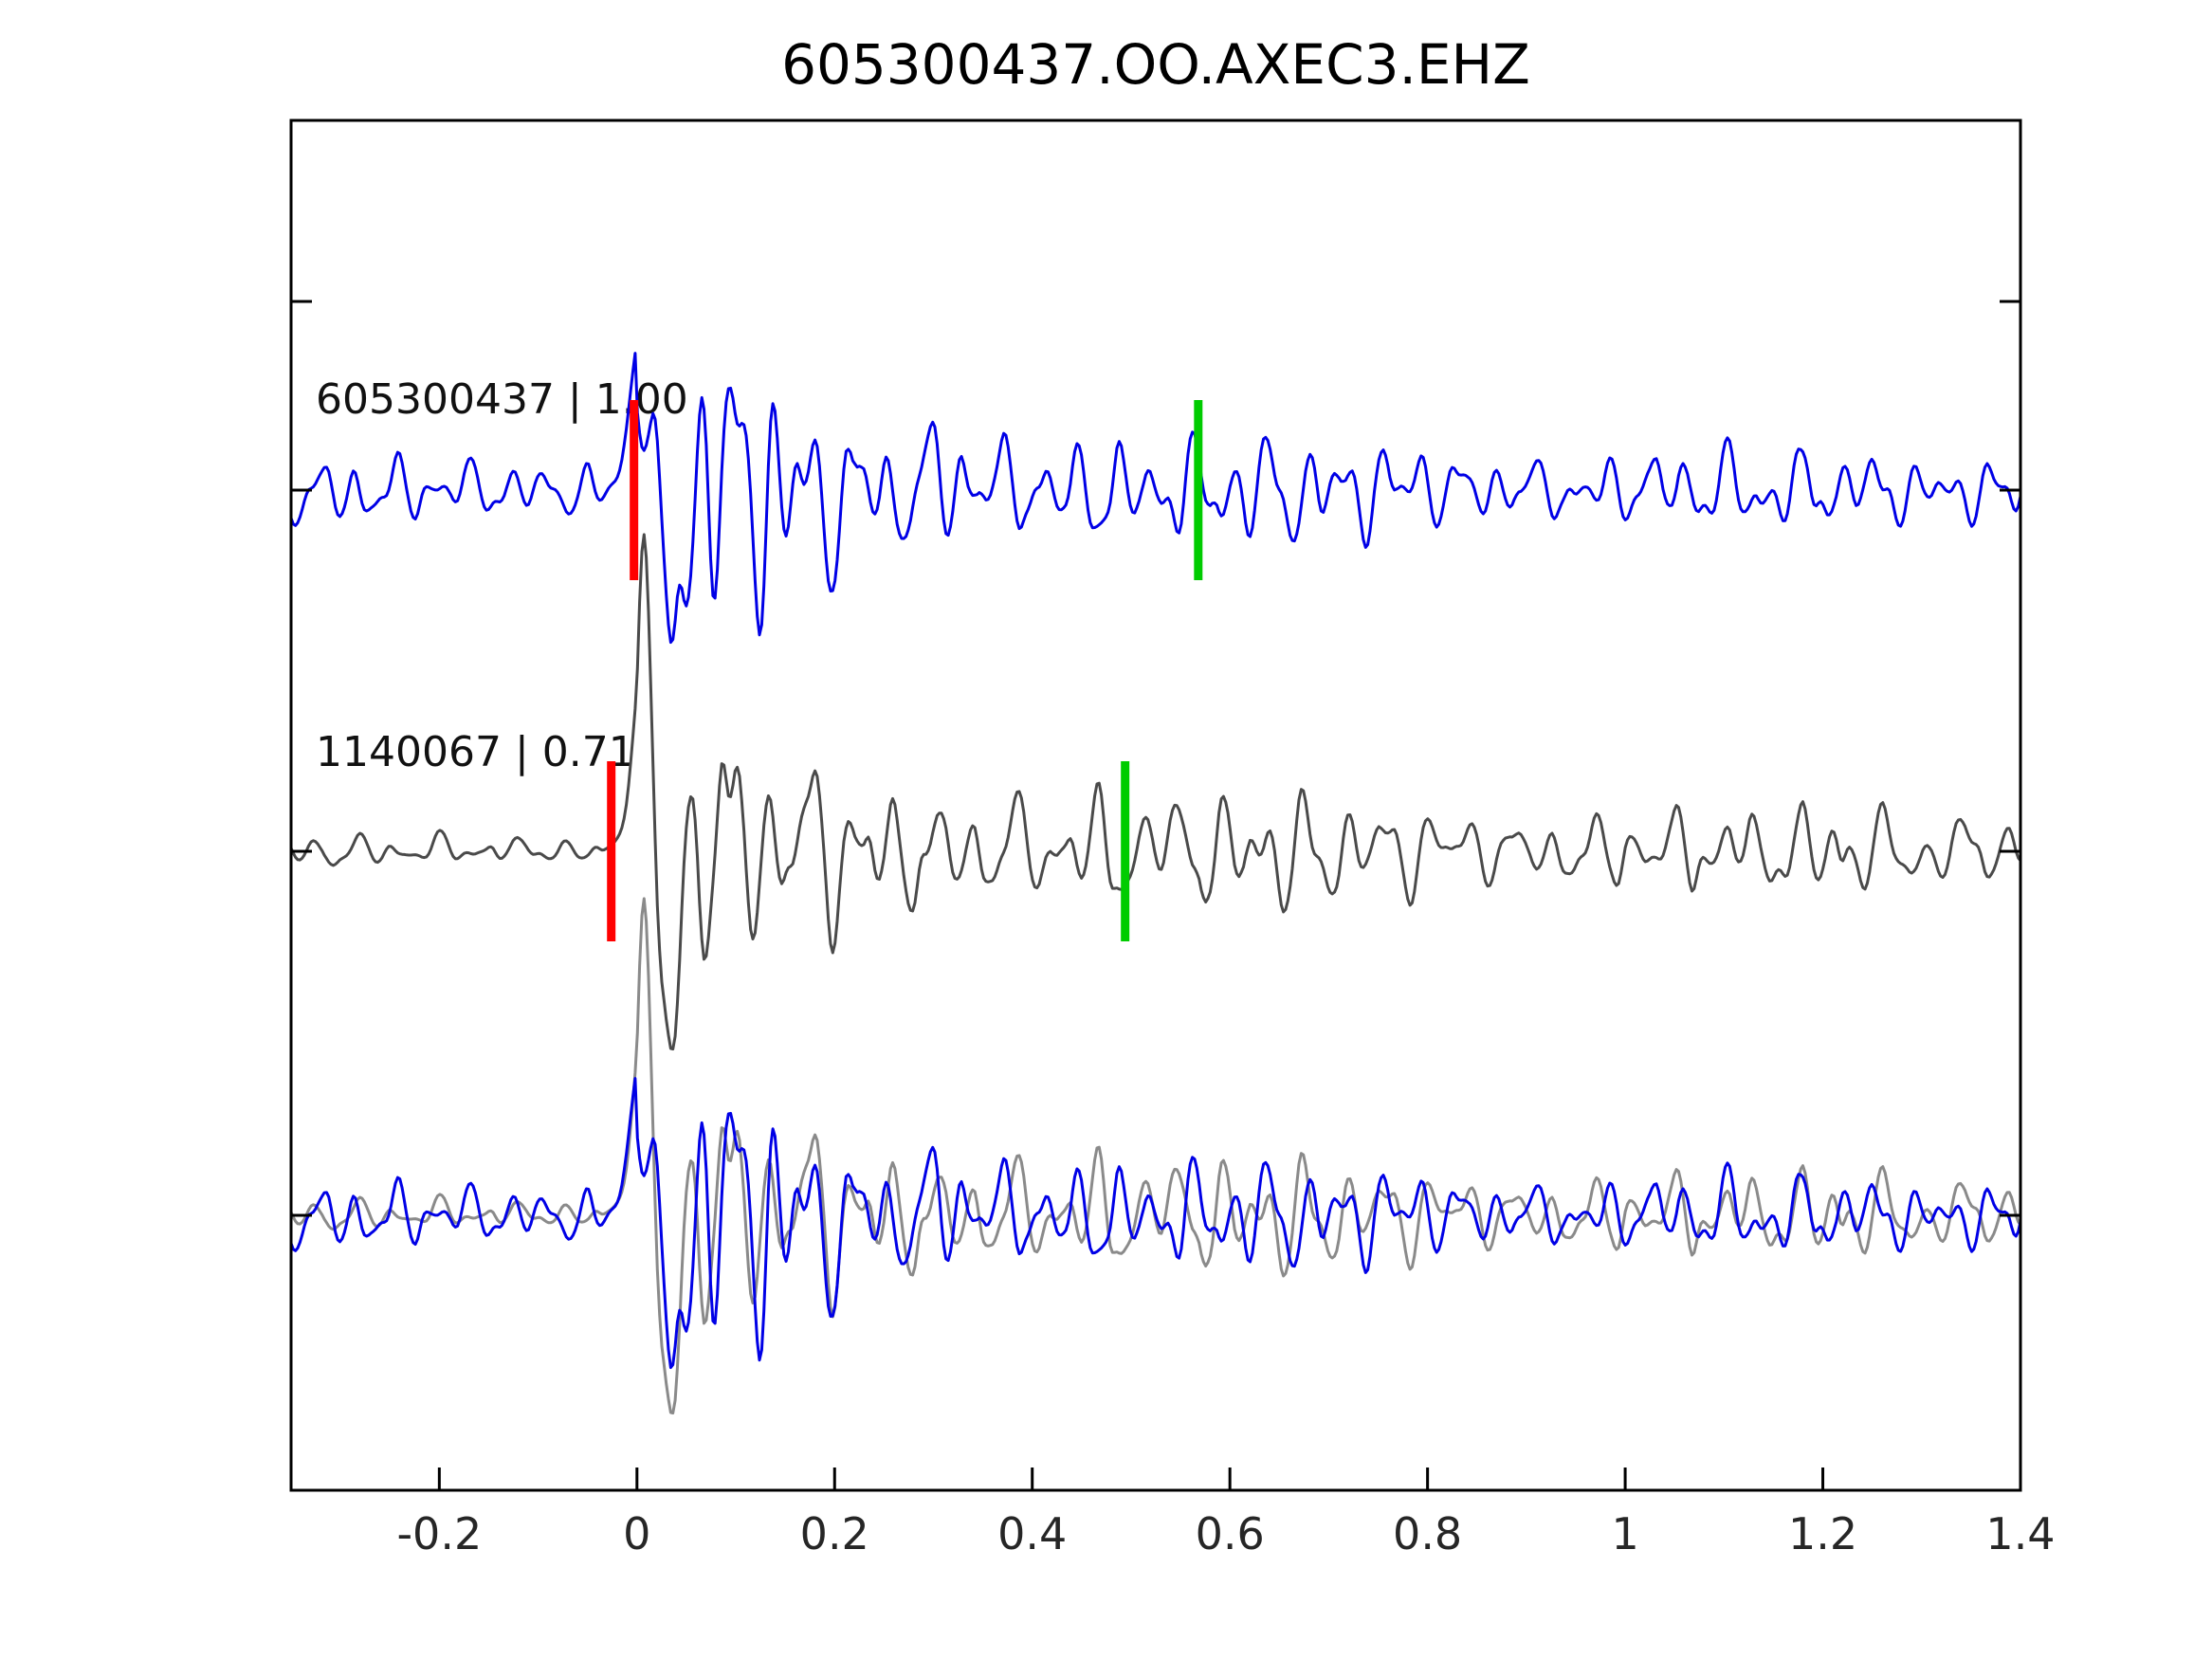 The width and height of the screenshot is (2212, 1659). I want to click on x-tick-label: 0.2, so click(834, 1533).